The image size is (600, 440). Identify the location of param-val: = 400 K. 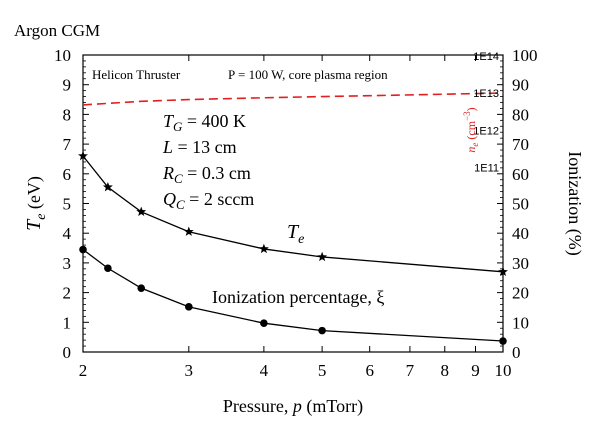
(214, 121).